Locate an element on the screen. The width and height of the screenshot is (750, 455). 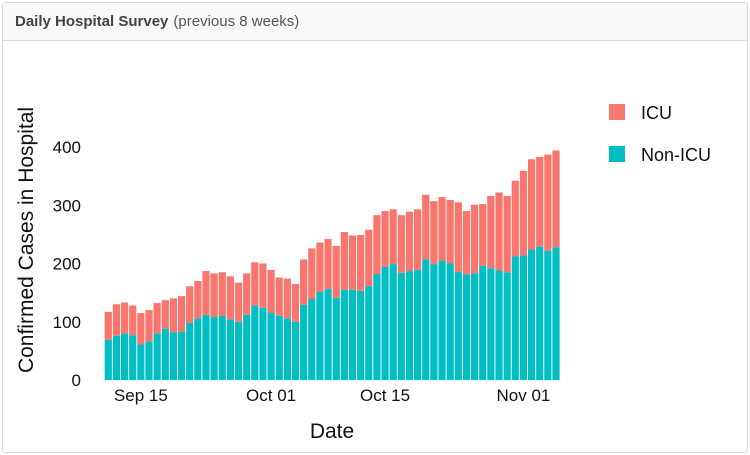
y-tick-label: 200 is located at coordinates (67, 264).